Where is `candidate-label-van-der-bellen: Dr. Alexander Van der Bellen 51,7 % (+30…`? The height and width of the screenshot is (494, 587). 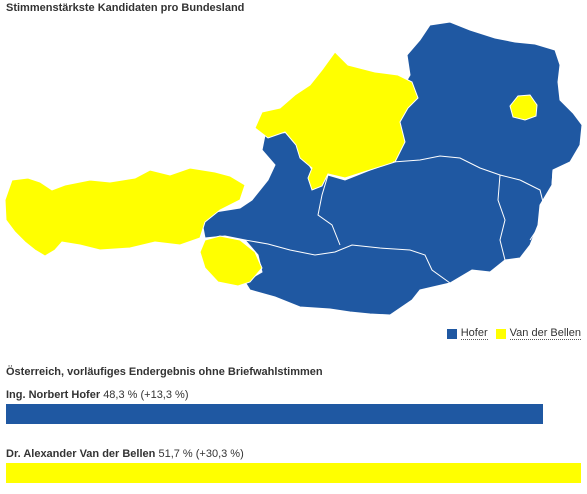 candidate-label-van-der-bellen: Dr. Alexander Van der Bellen 51,7 % (+30… is located at coordinates (125, 454).